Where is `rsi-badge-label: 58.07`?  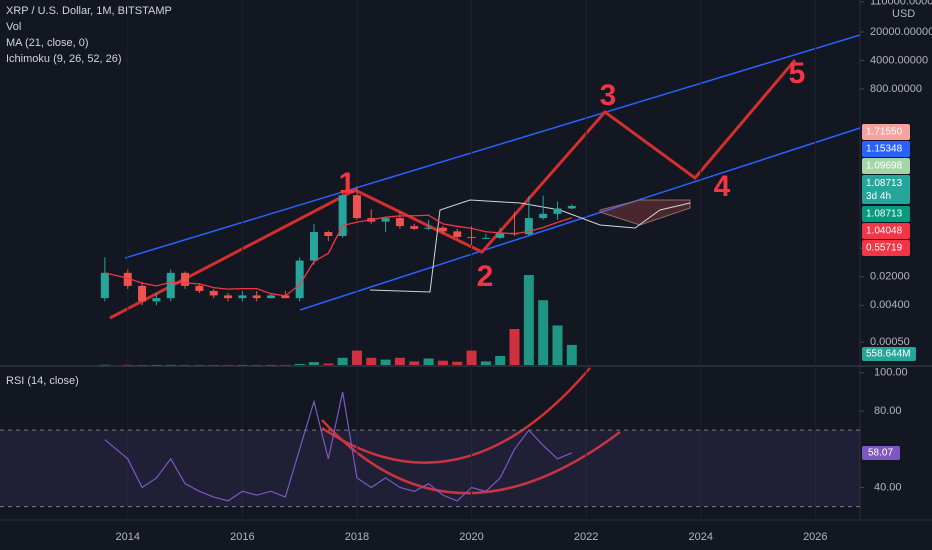 rsi-badge-label: 58.07 is located at coordinates (880, 453).